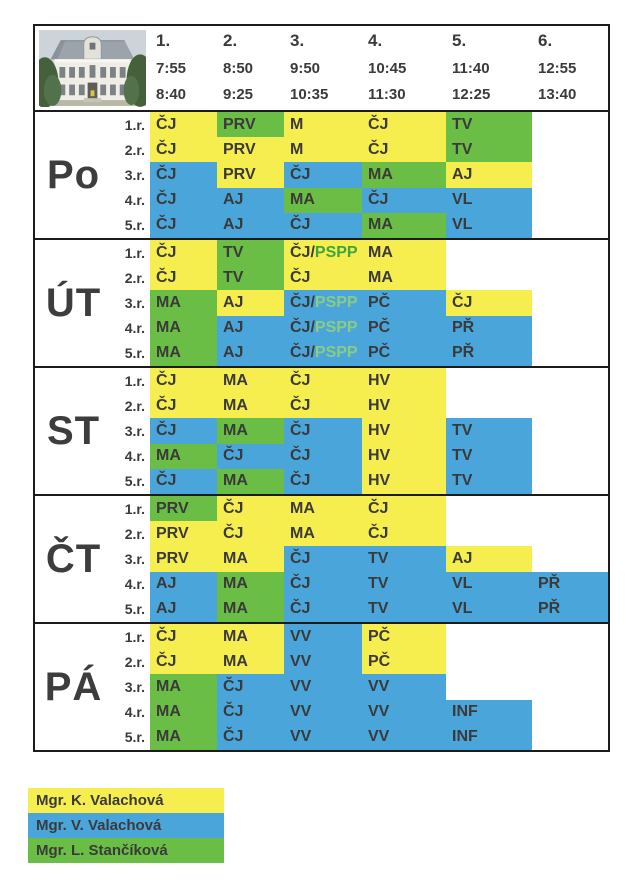 Image resolution: width=633 pixels, height=891 pixels. What do you see at coordinates (336, 302) in the screenshot?
I see `subject-suffix-label: PSPP` at bounding box center [336, 302].